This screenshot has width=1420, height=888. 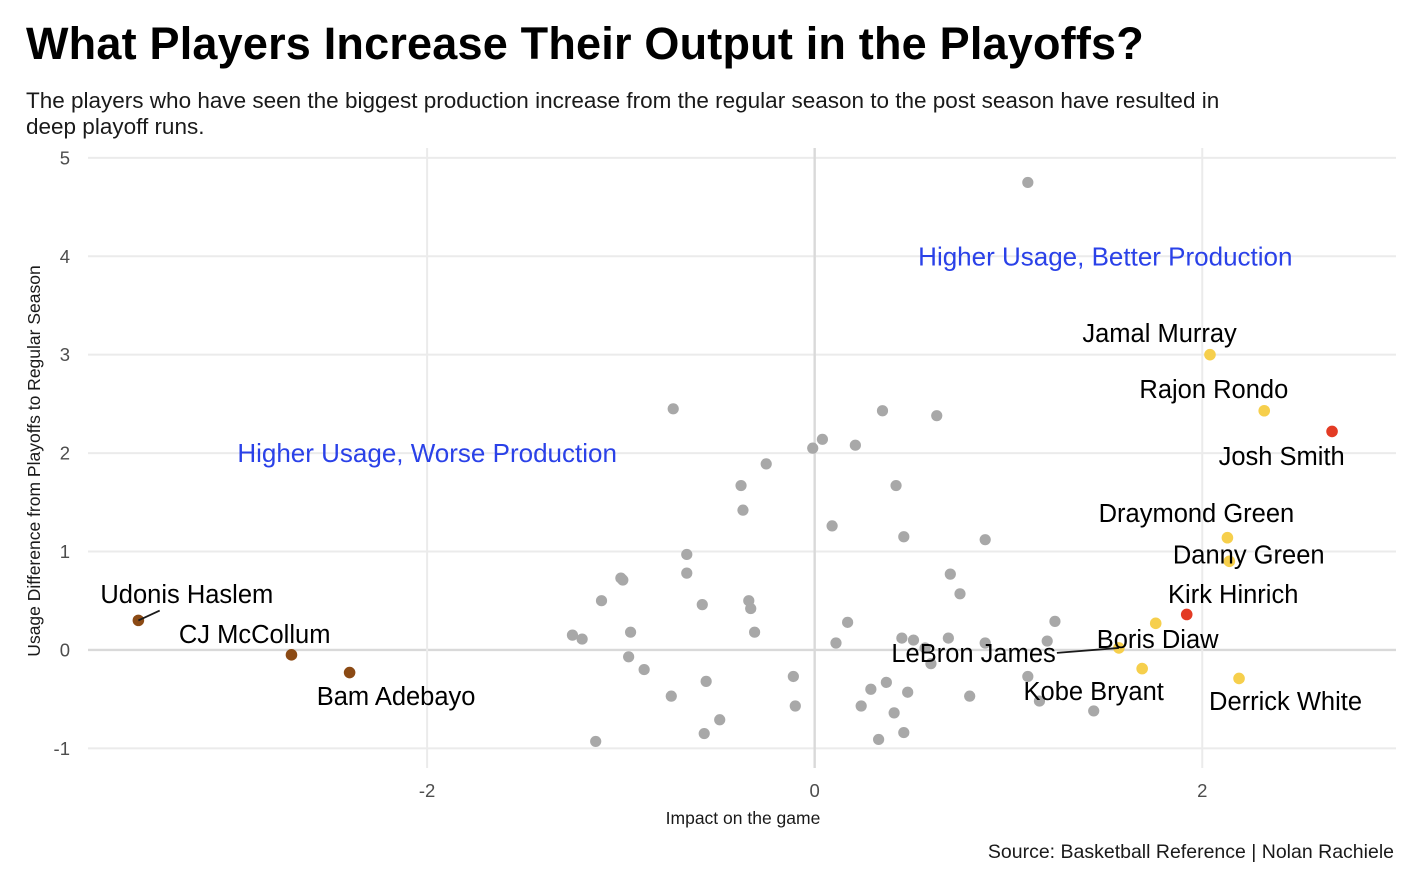 What do you see at coordinates (65, 354) in the screenshot?
I see `y-tick-label: 3` at bounding box center [65, 354].